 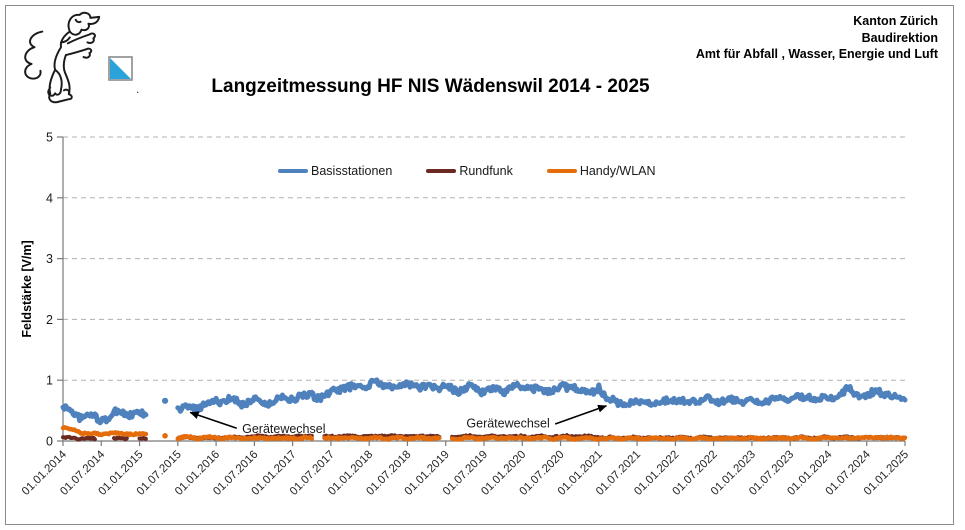 I want to click on kanton-zurich-logo: ., so click(x=79, y=60).